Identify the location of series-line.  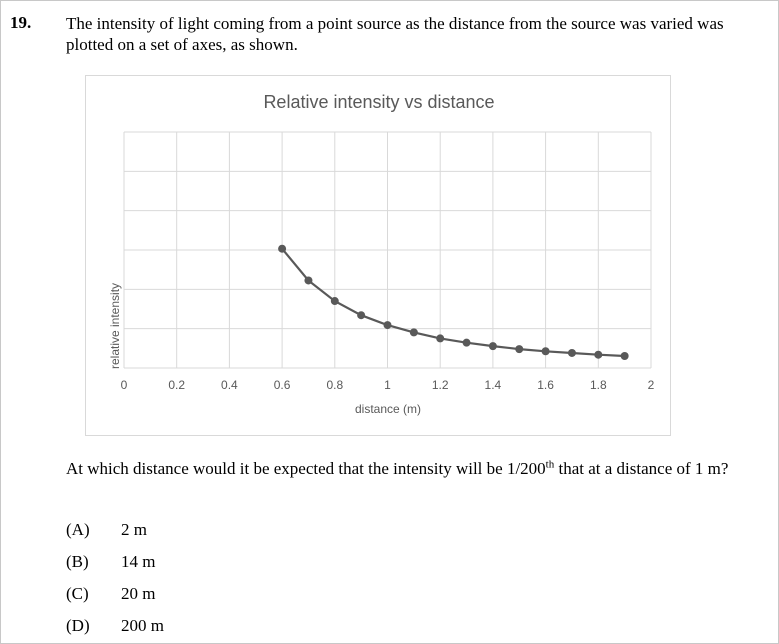
(453, 302).